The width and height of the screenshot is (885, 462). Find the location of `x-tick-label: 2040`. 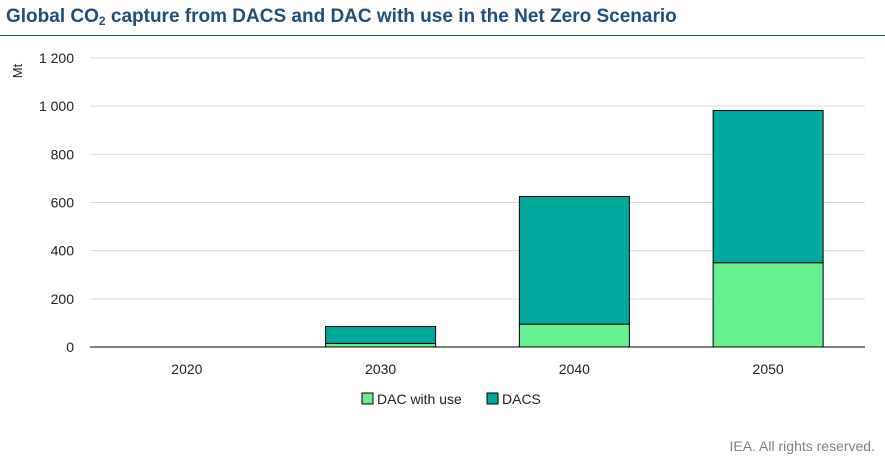

x-tick-label: 2040 is located at coordinates (574, 369).